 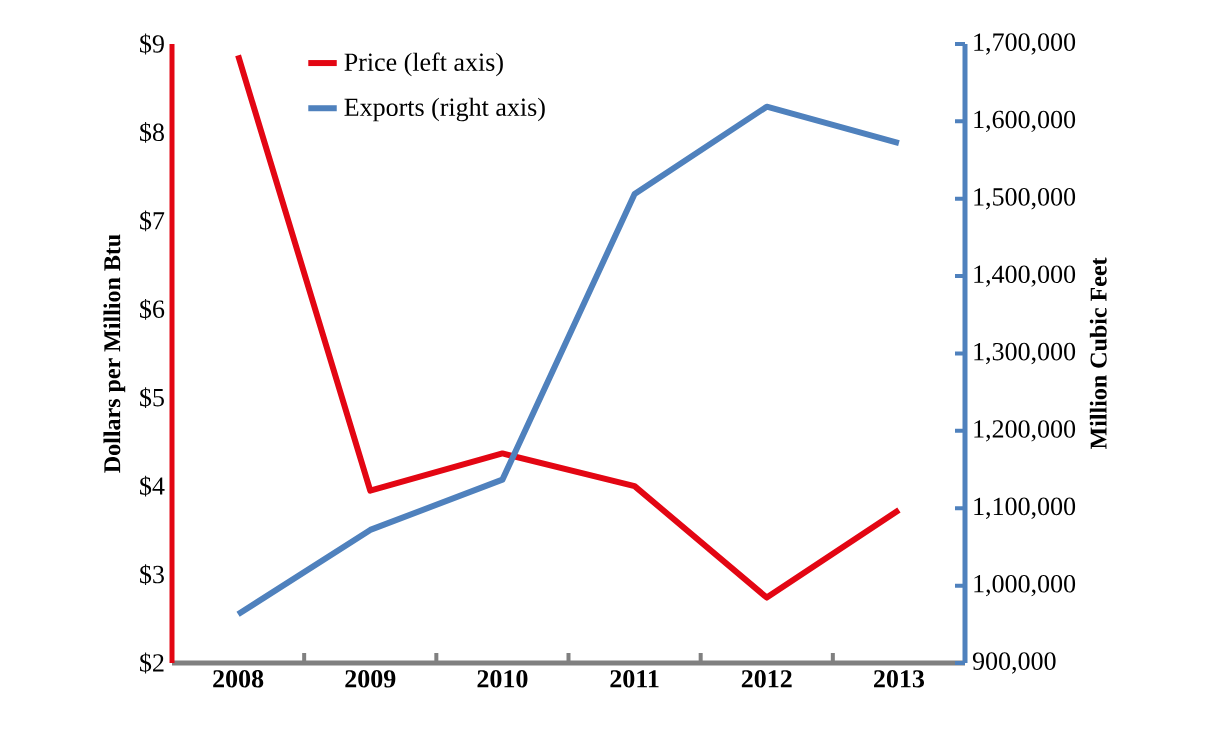 I want to click on y-axis-title: Dollars per Million Btu, so click(x=114, y=353).